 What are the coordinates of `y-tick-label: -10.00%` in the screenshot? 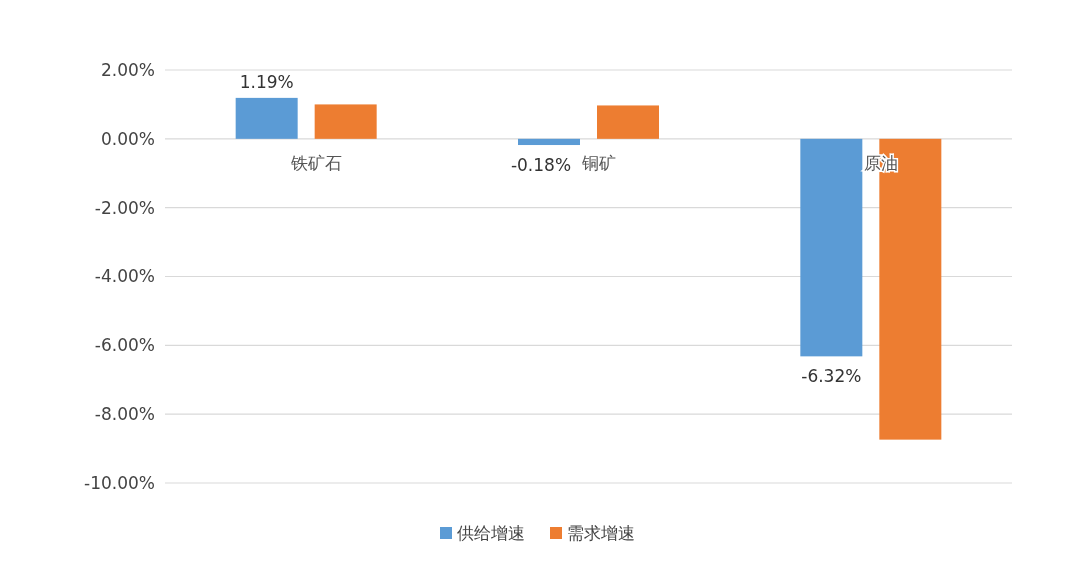 It's located at (119, 482).